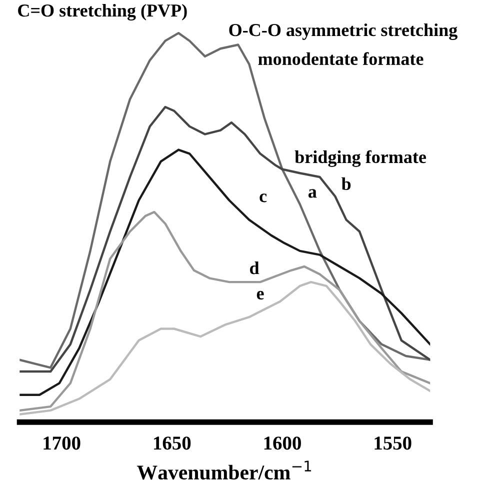  I want to click on series-label: d, so click(255, 268).